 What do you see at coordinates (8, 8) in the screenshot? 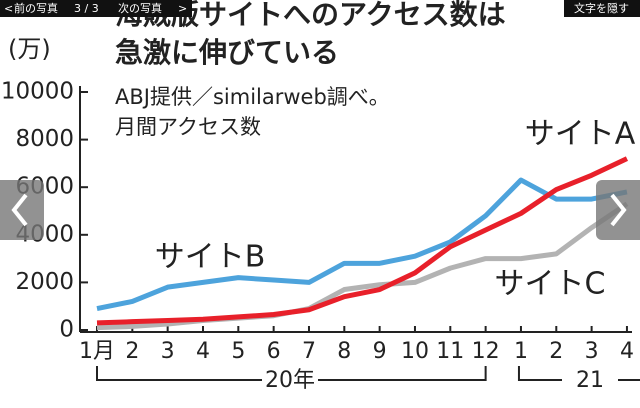
I see `prev-arrow: <` at bounding box center [8, 8].